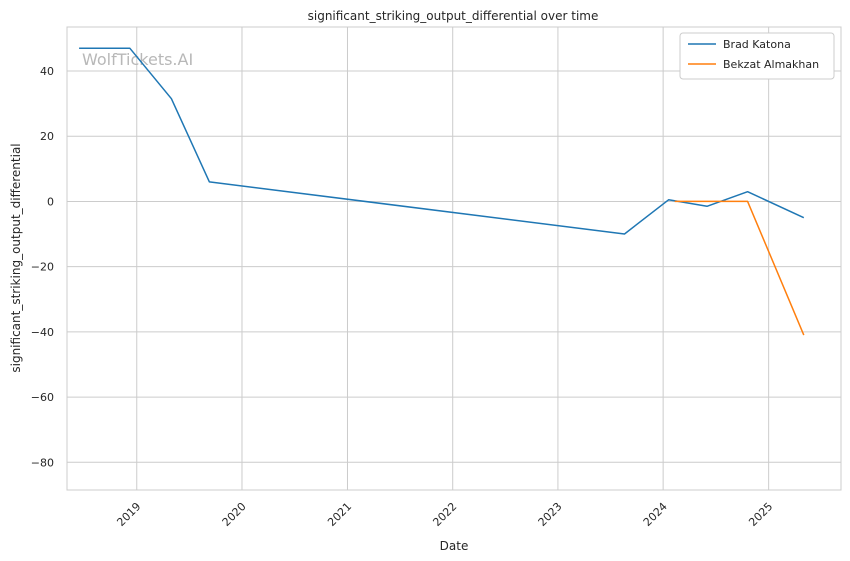 Image resolution: width=850 pixels, height=561 pixels. Describe the element at coordinates (50, 201) in the screenshot. I see `y-tick-label-0: 0` at that location.